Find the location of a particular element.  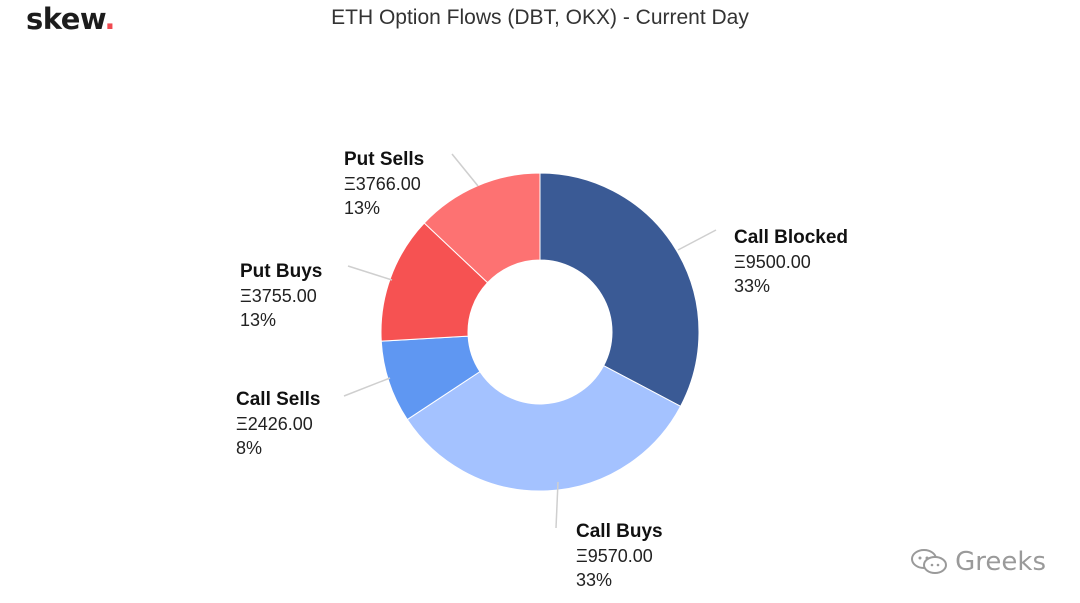

label-name: Call Buys is located at coordinates (619, 531).